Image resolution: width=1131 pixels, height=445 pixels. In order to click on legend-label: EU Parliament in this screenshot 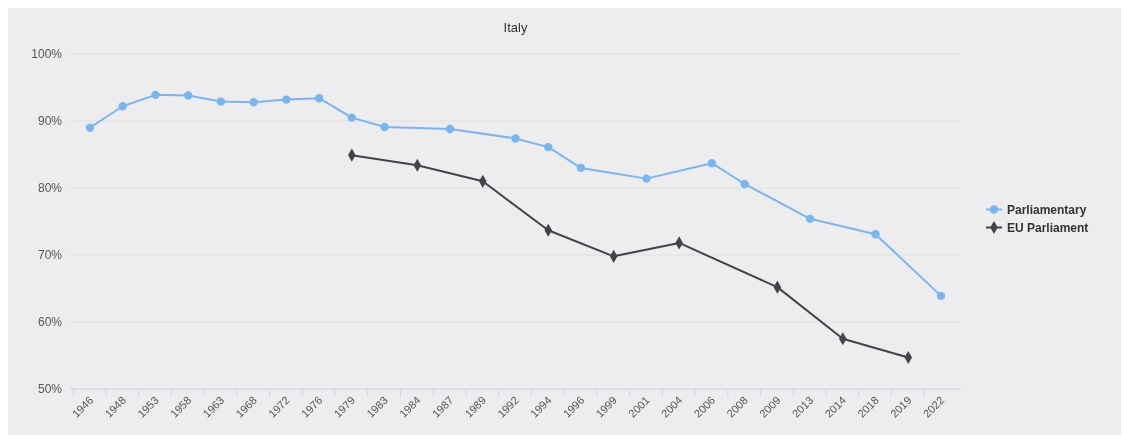, I will do `click(1048, 227)`.